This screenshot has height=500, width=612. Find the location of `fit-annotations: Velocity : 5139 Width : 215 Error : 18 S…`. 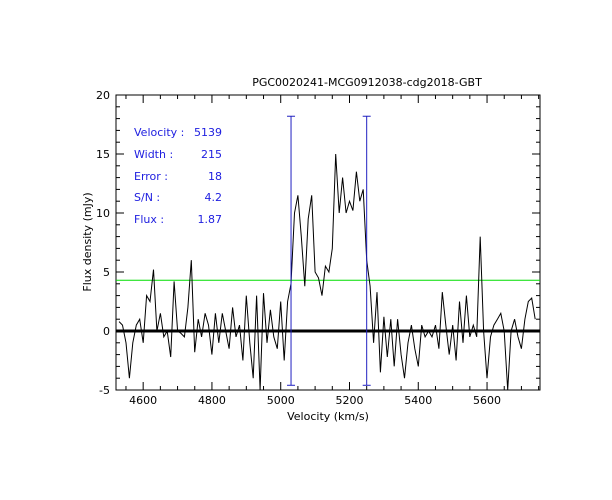

fit-annotations: Velocity : 5139 Width : 215 Error : 18 S… is located at coordinates (178, 176).